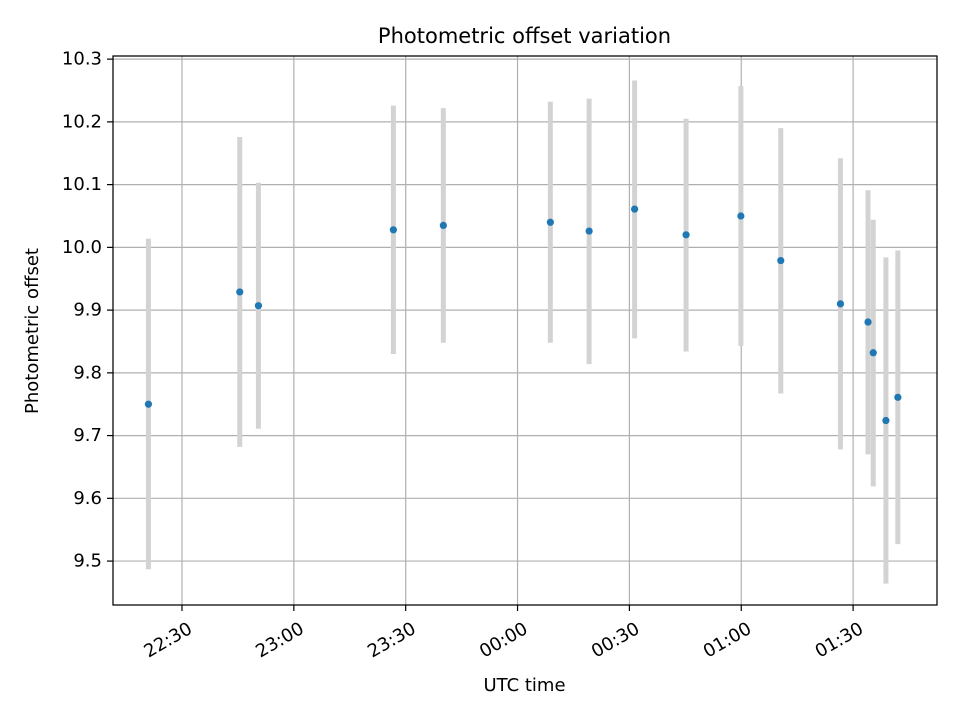 The image size is (960, 720). What do you see at coordinates (87, 561) in the screenshot?
I see `y-tick-label: 9.5` at bounding box center [87, 561].